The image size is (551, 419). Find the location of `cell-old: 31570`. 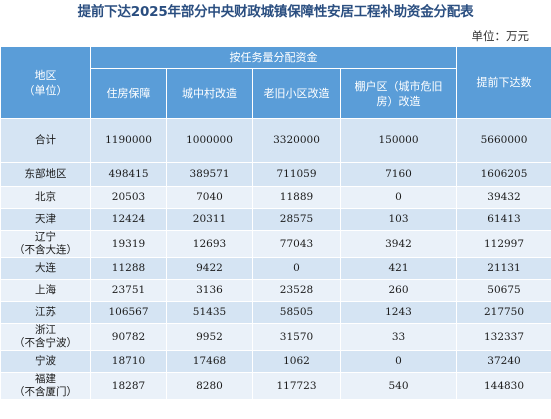

cell-old: 31570 is located at coordinates (296, 337).